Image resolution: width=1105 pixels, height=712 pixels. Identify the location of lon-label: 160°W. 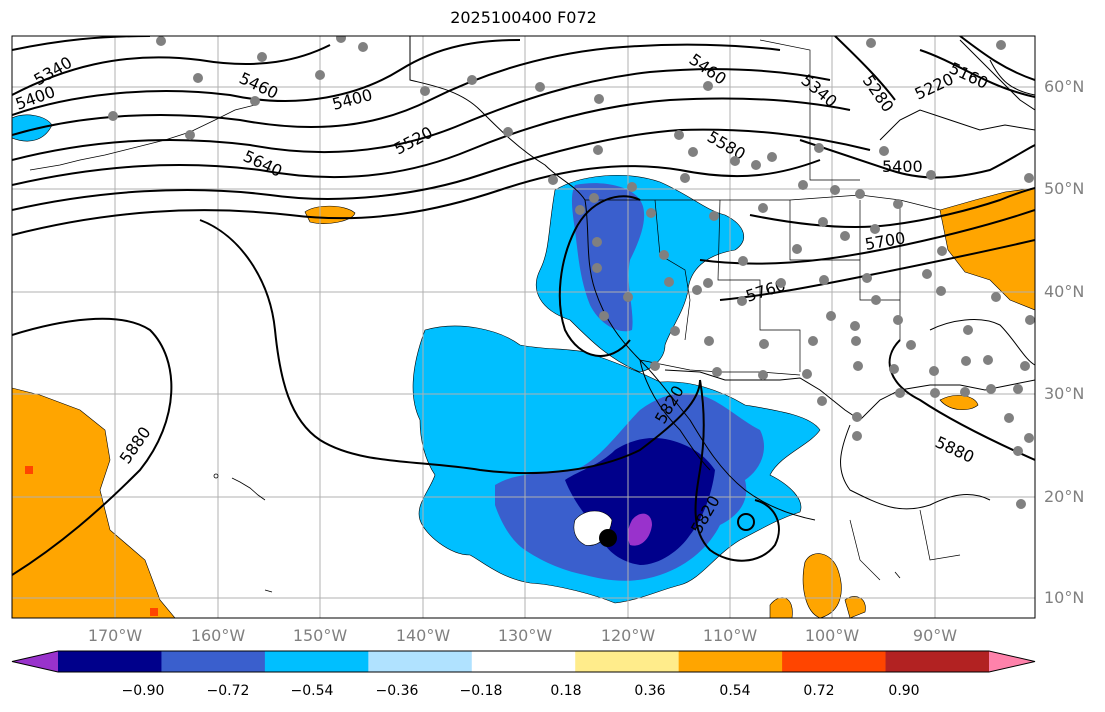
(218, 635).